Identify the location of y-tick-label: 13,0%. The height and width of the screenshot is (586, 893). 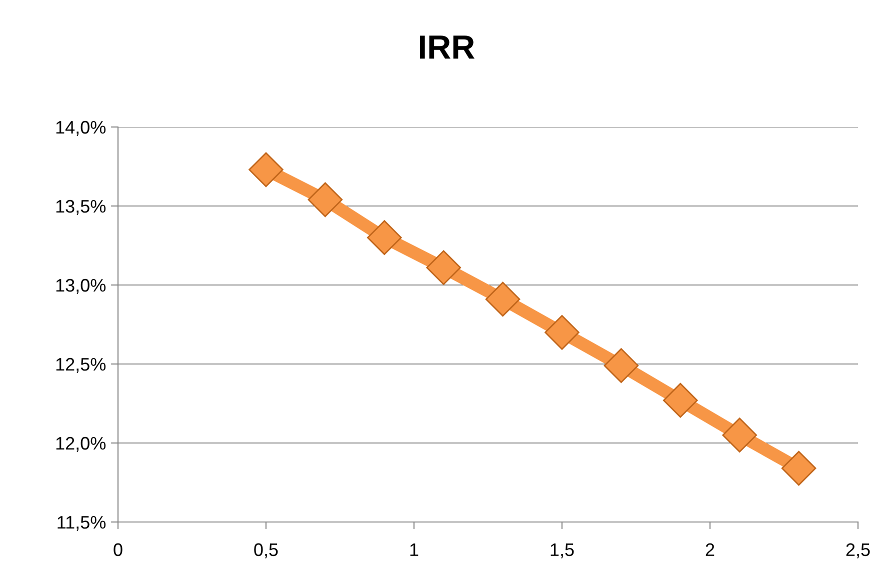
(81, 286).